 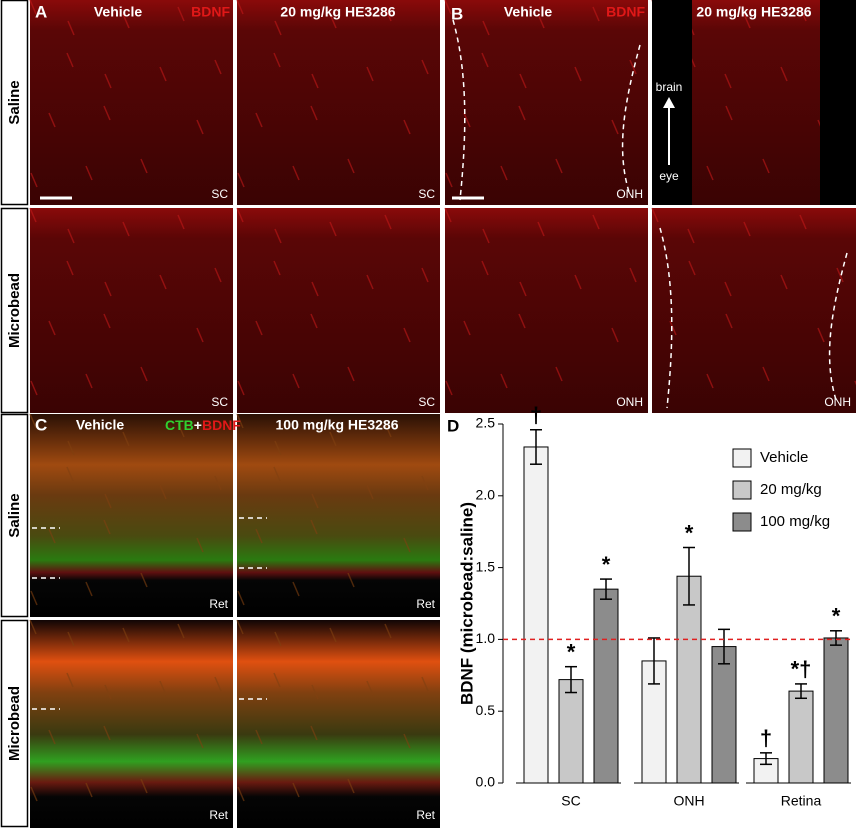 What do you see at coordinates (801, 801) in the screenshot?
I see `x-tick-label: Retina` at bounding box center [801, 801].